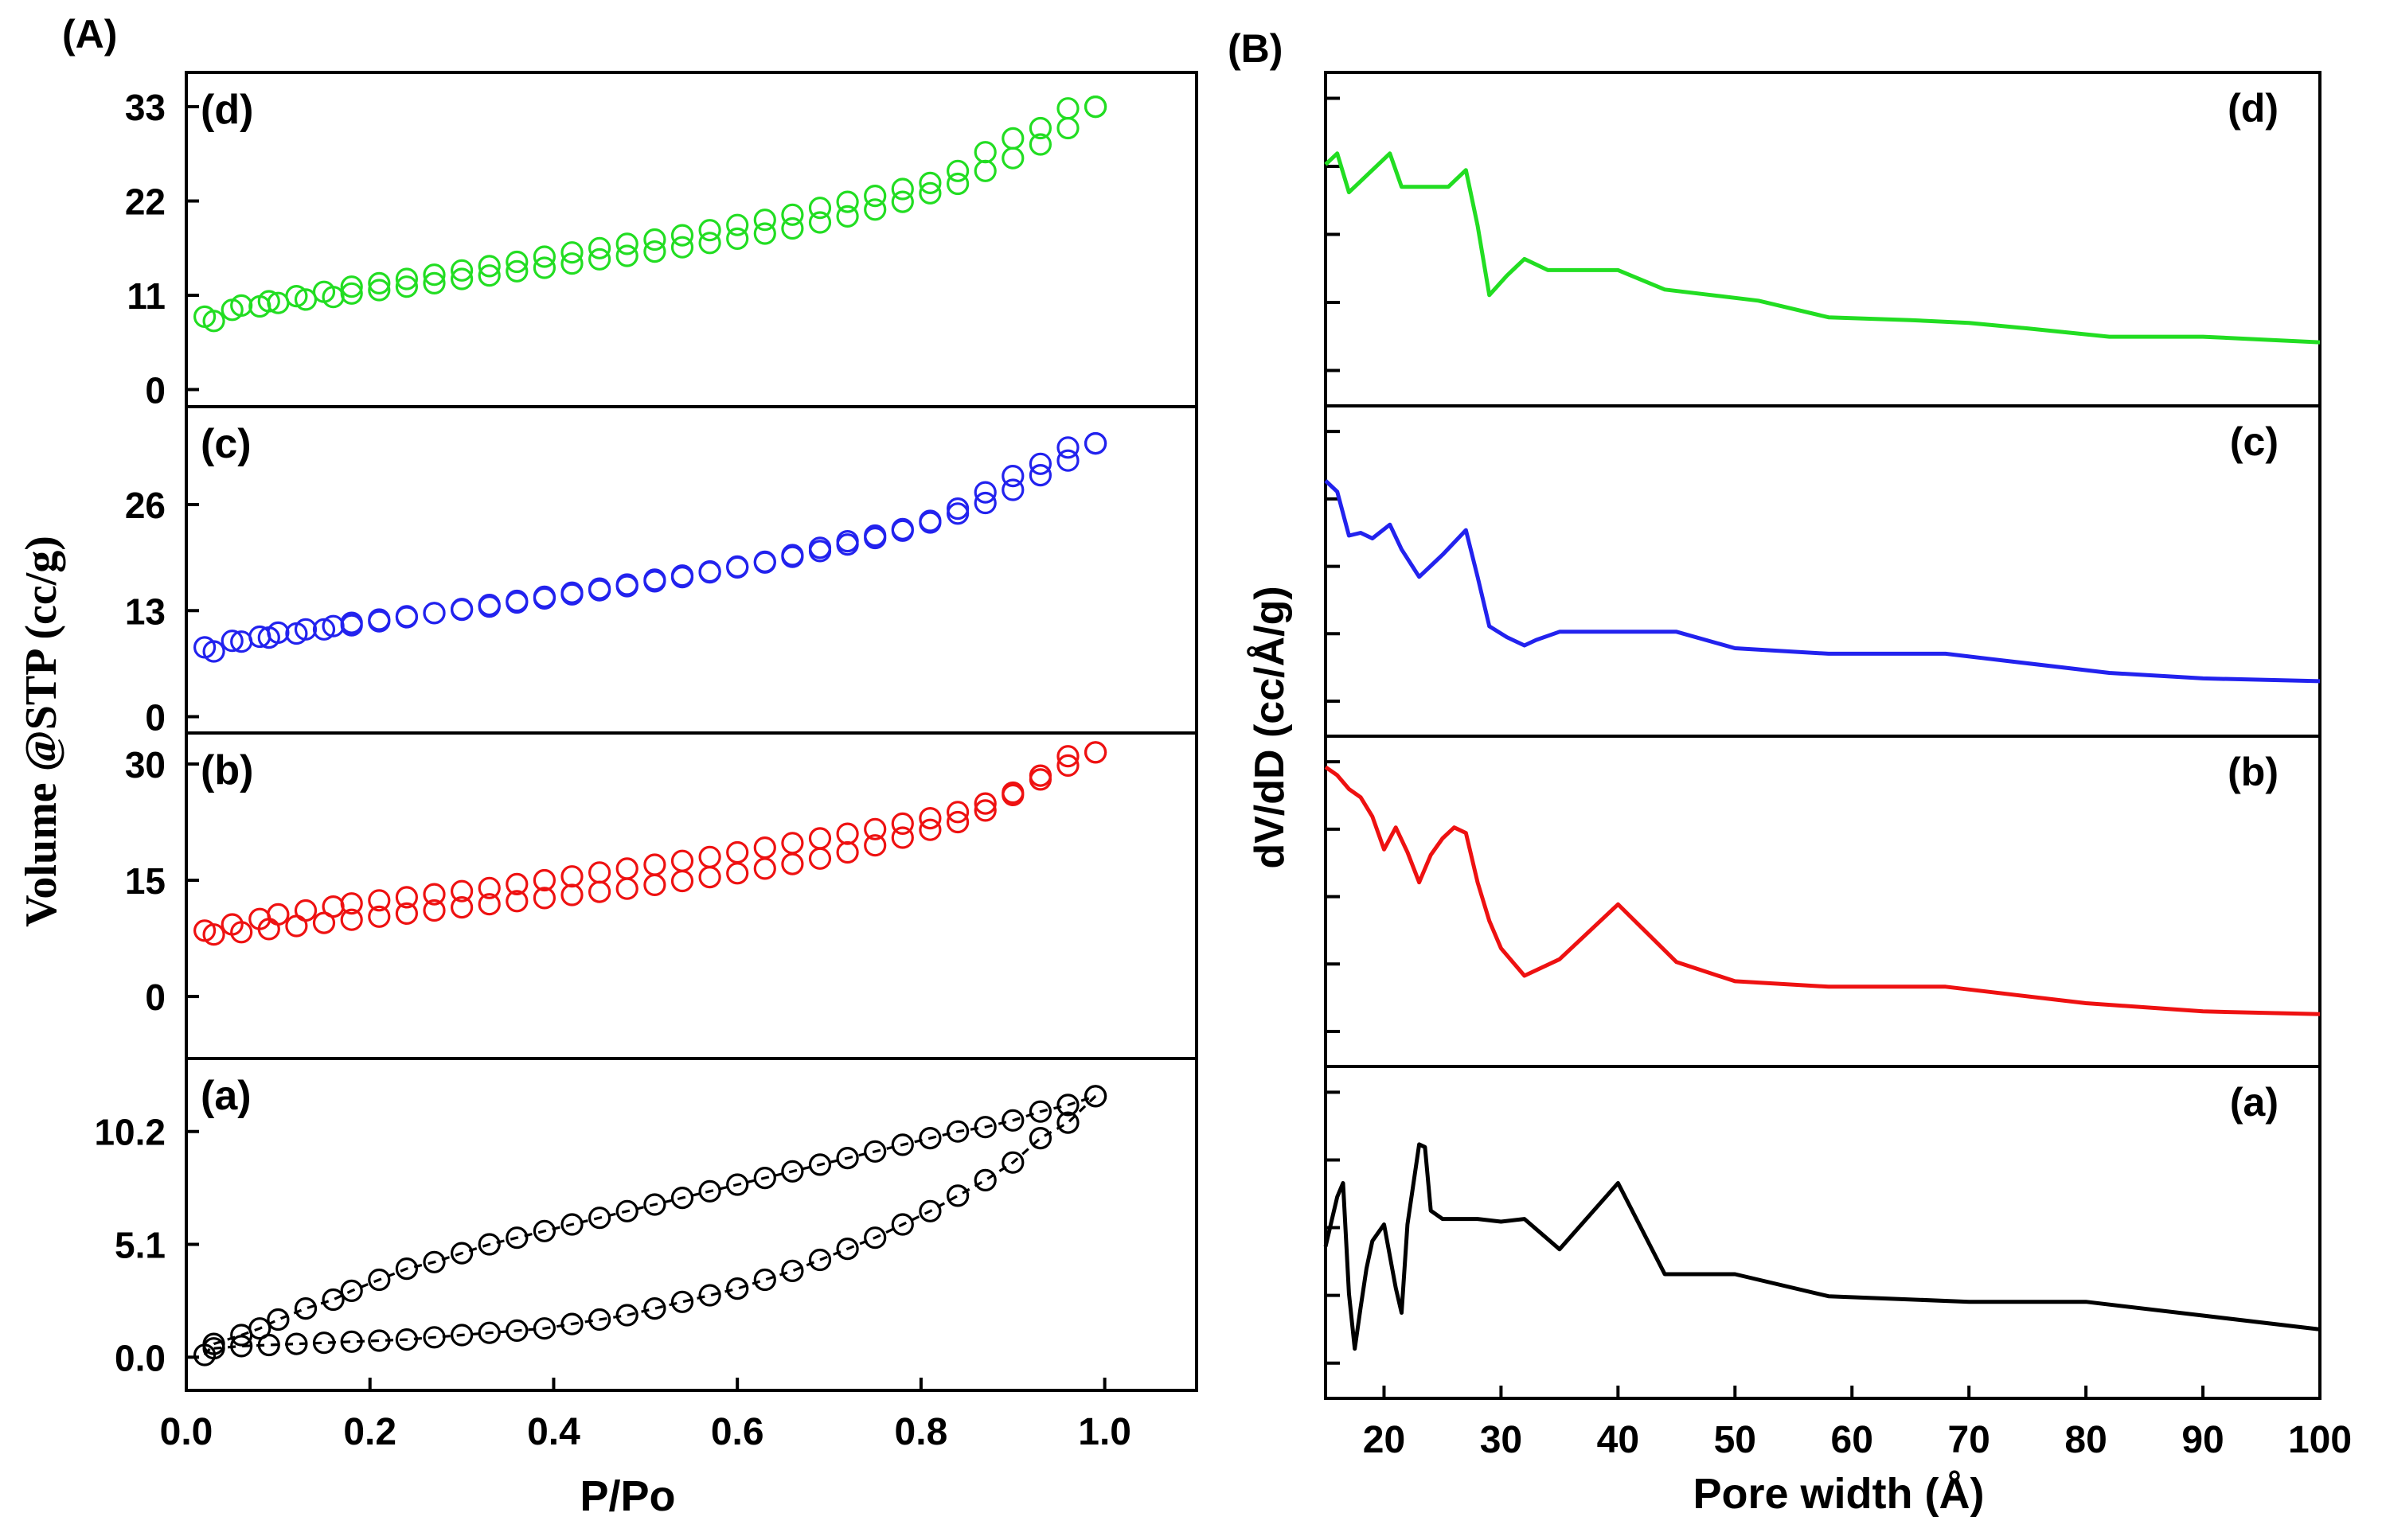  I want to click on x-tick-label: 50, so click(1735, 1440).